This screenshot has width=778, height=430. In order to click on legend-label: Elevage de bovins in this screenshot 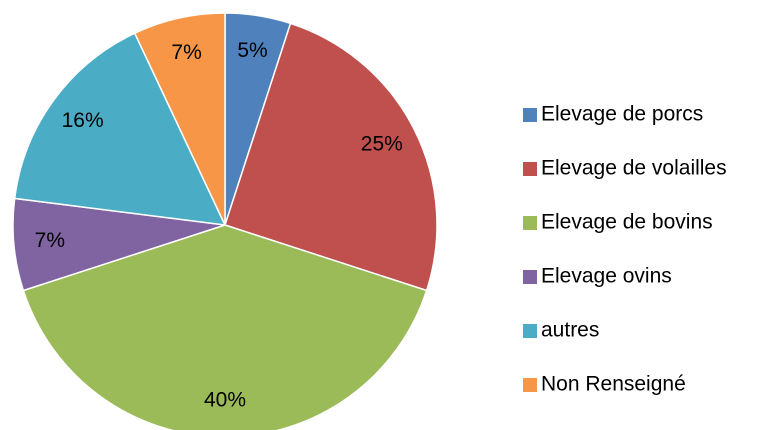, I will do `click(627, 222)`.